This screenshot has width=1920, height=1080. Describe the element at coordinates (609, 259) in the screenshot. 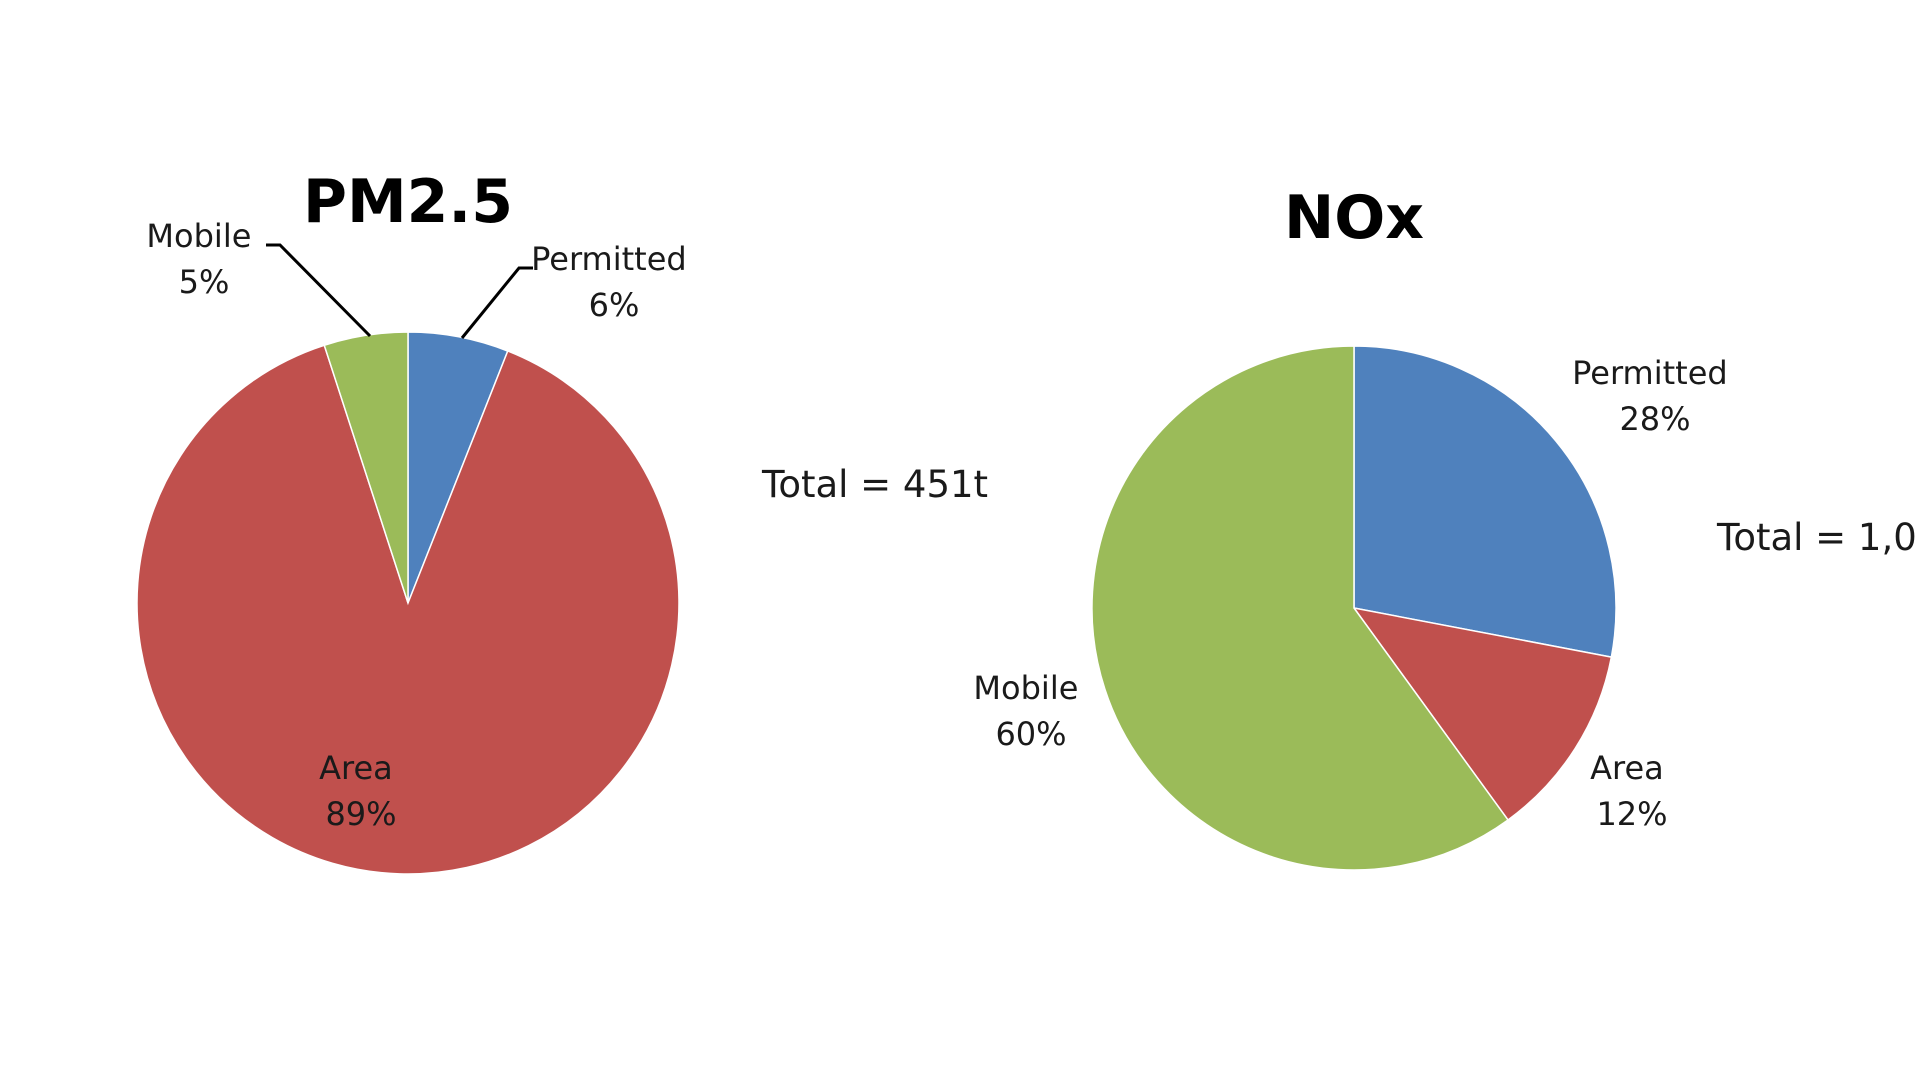

I see `pm25-permitted-name: Permitted` at that location.